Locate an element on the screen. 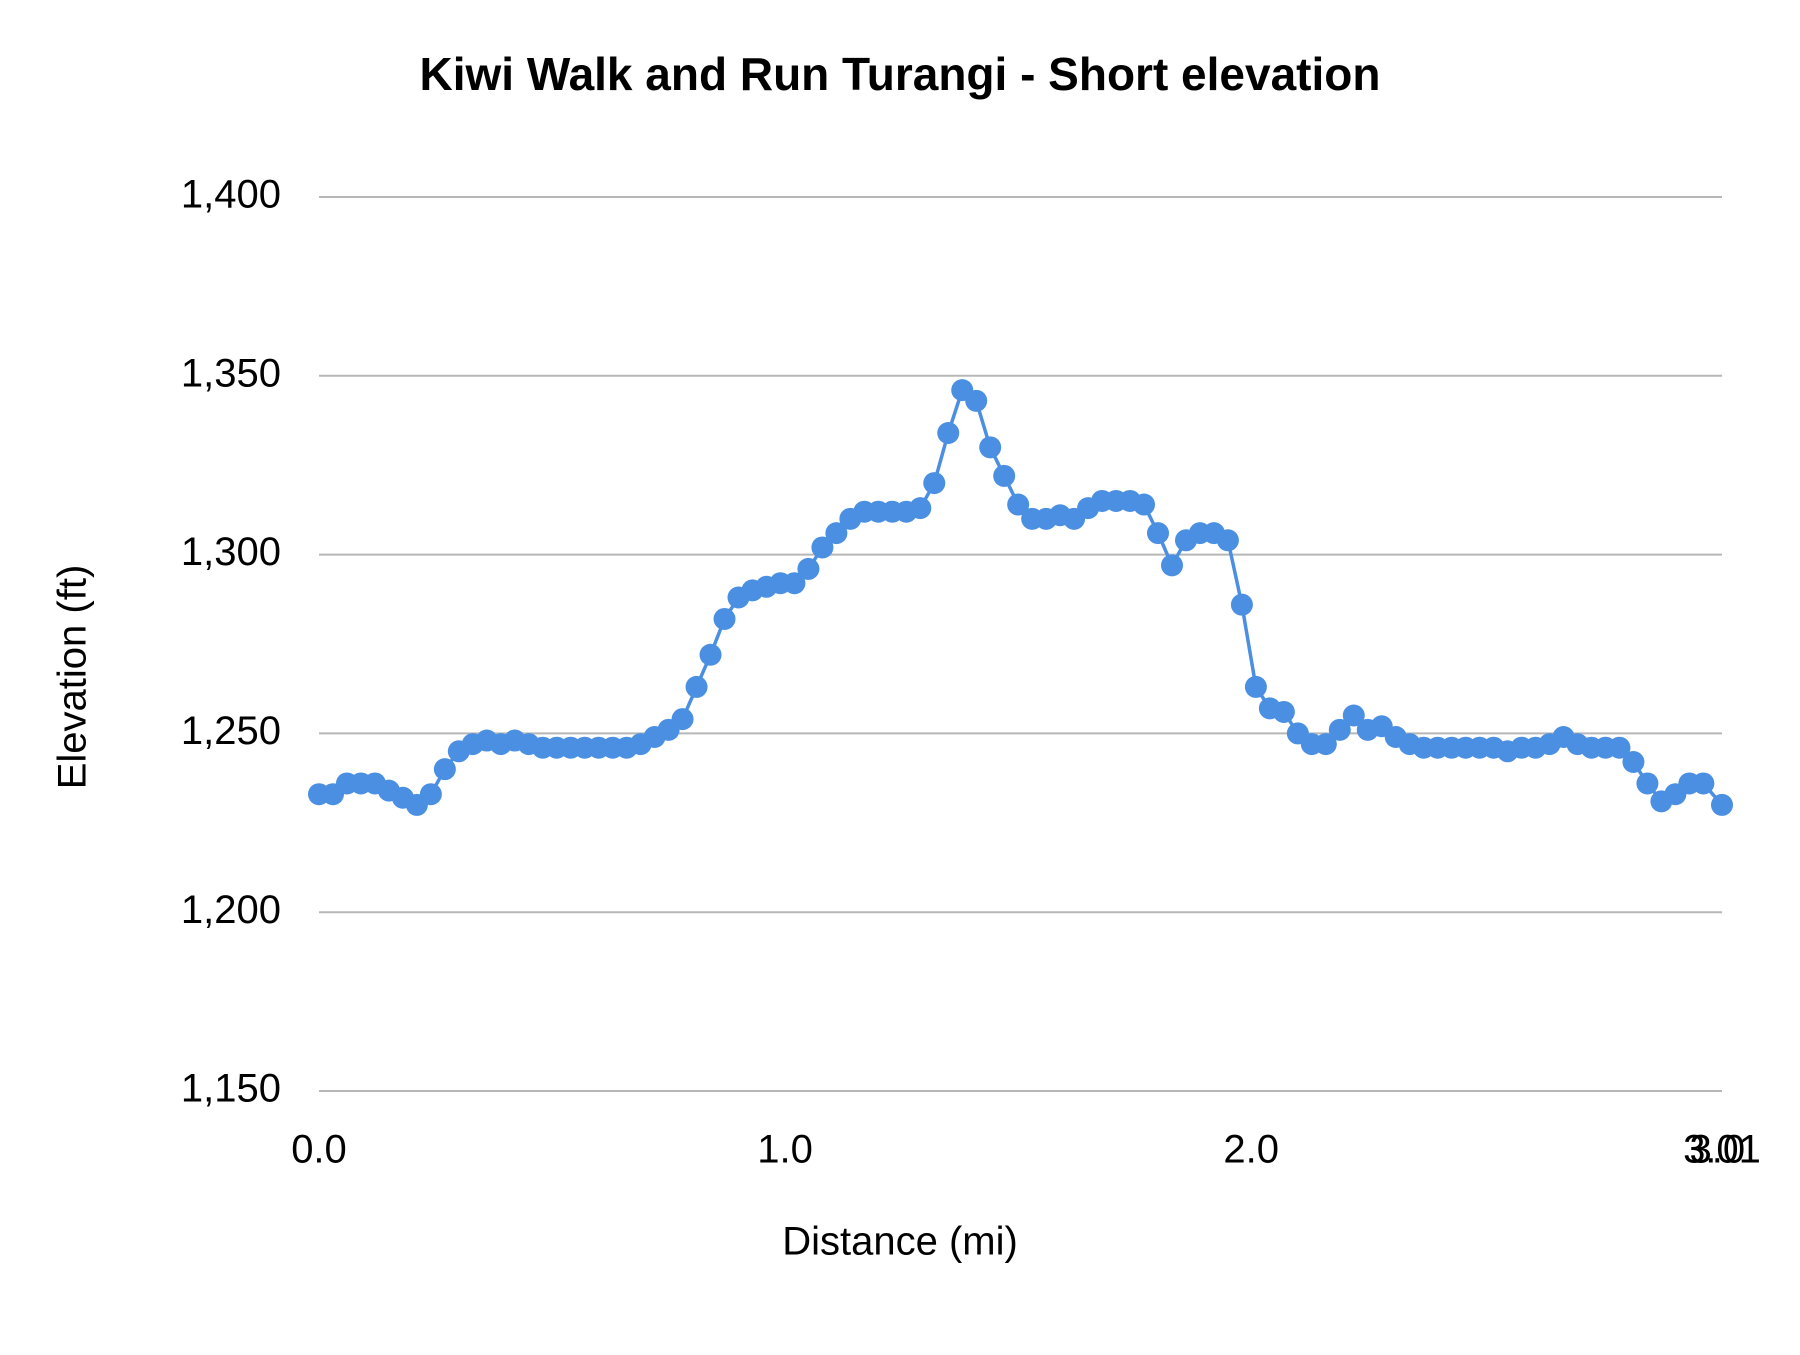  y-axis-title: Elevation (ft) is located at coordinates (73, 677).